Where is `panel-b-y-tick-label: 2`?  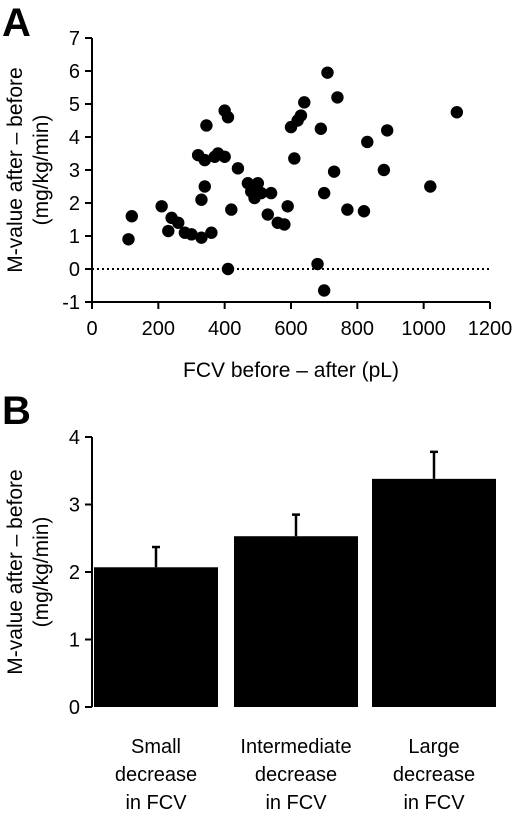
panel-b-y-tick-label: 2 is located at coordinates (74, 573).